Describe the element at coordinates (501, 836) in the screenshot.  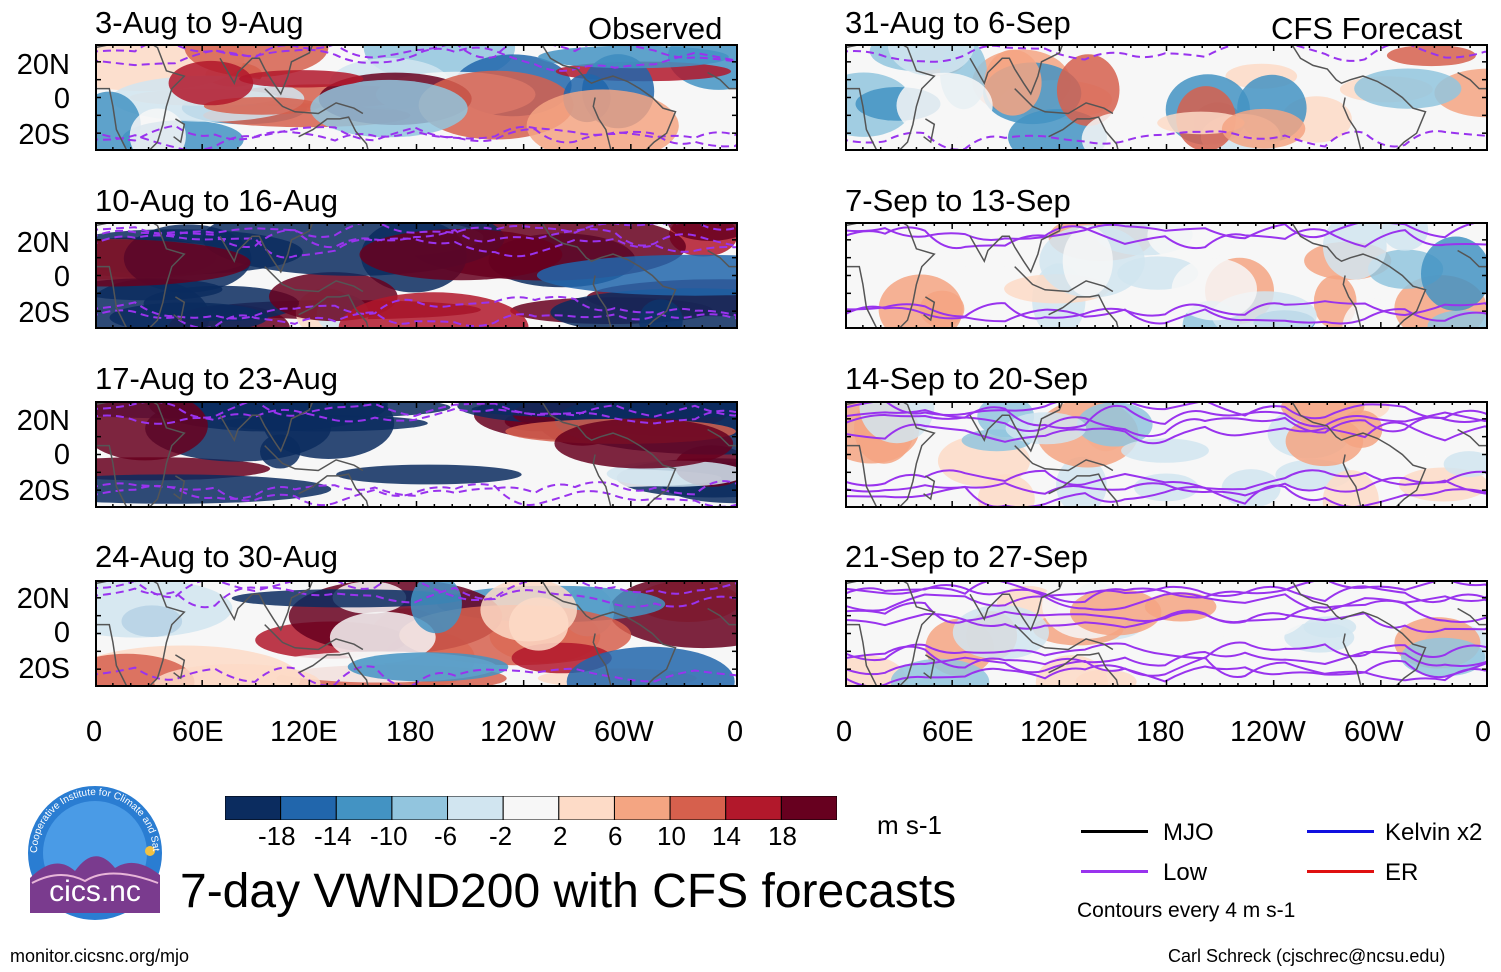
I see `colorbar-tick-label: -2` at that location.